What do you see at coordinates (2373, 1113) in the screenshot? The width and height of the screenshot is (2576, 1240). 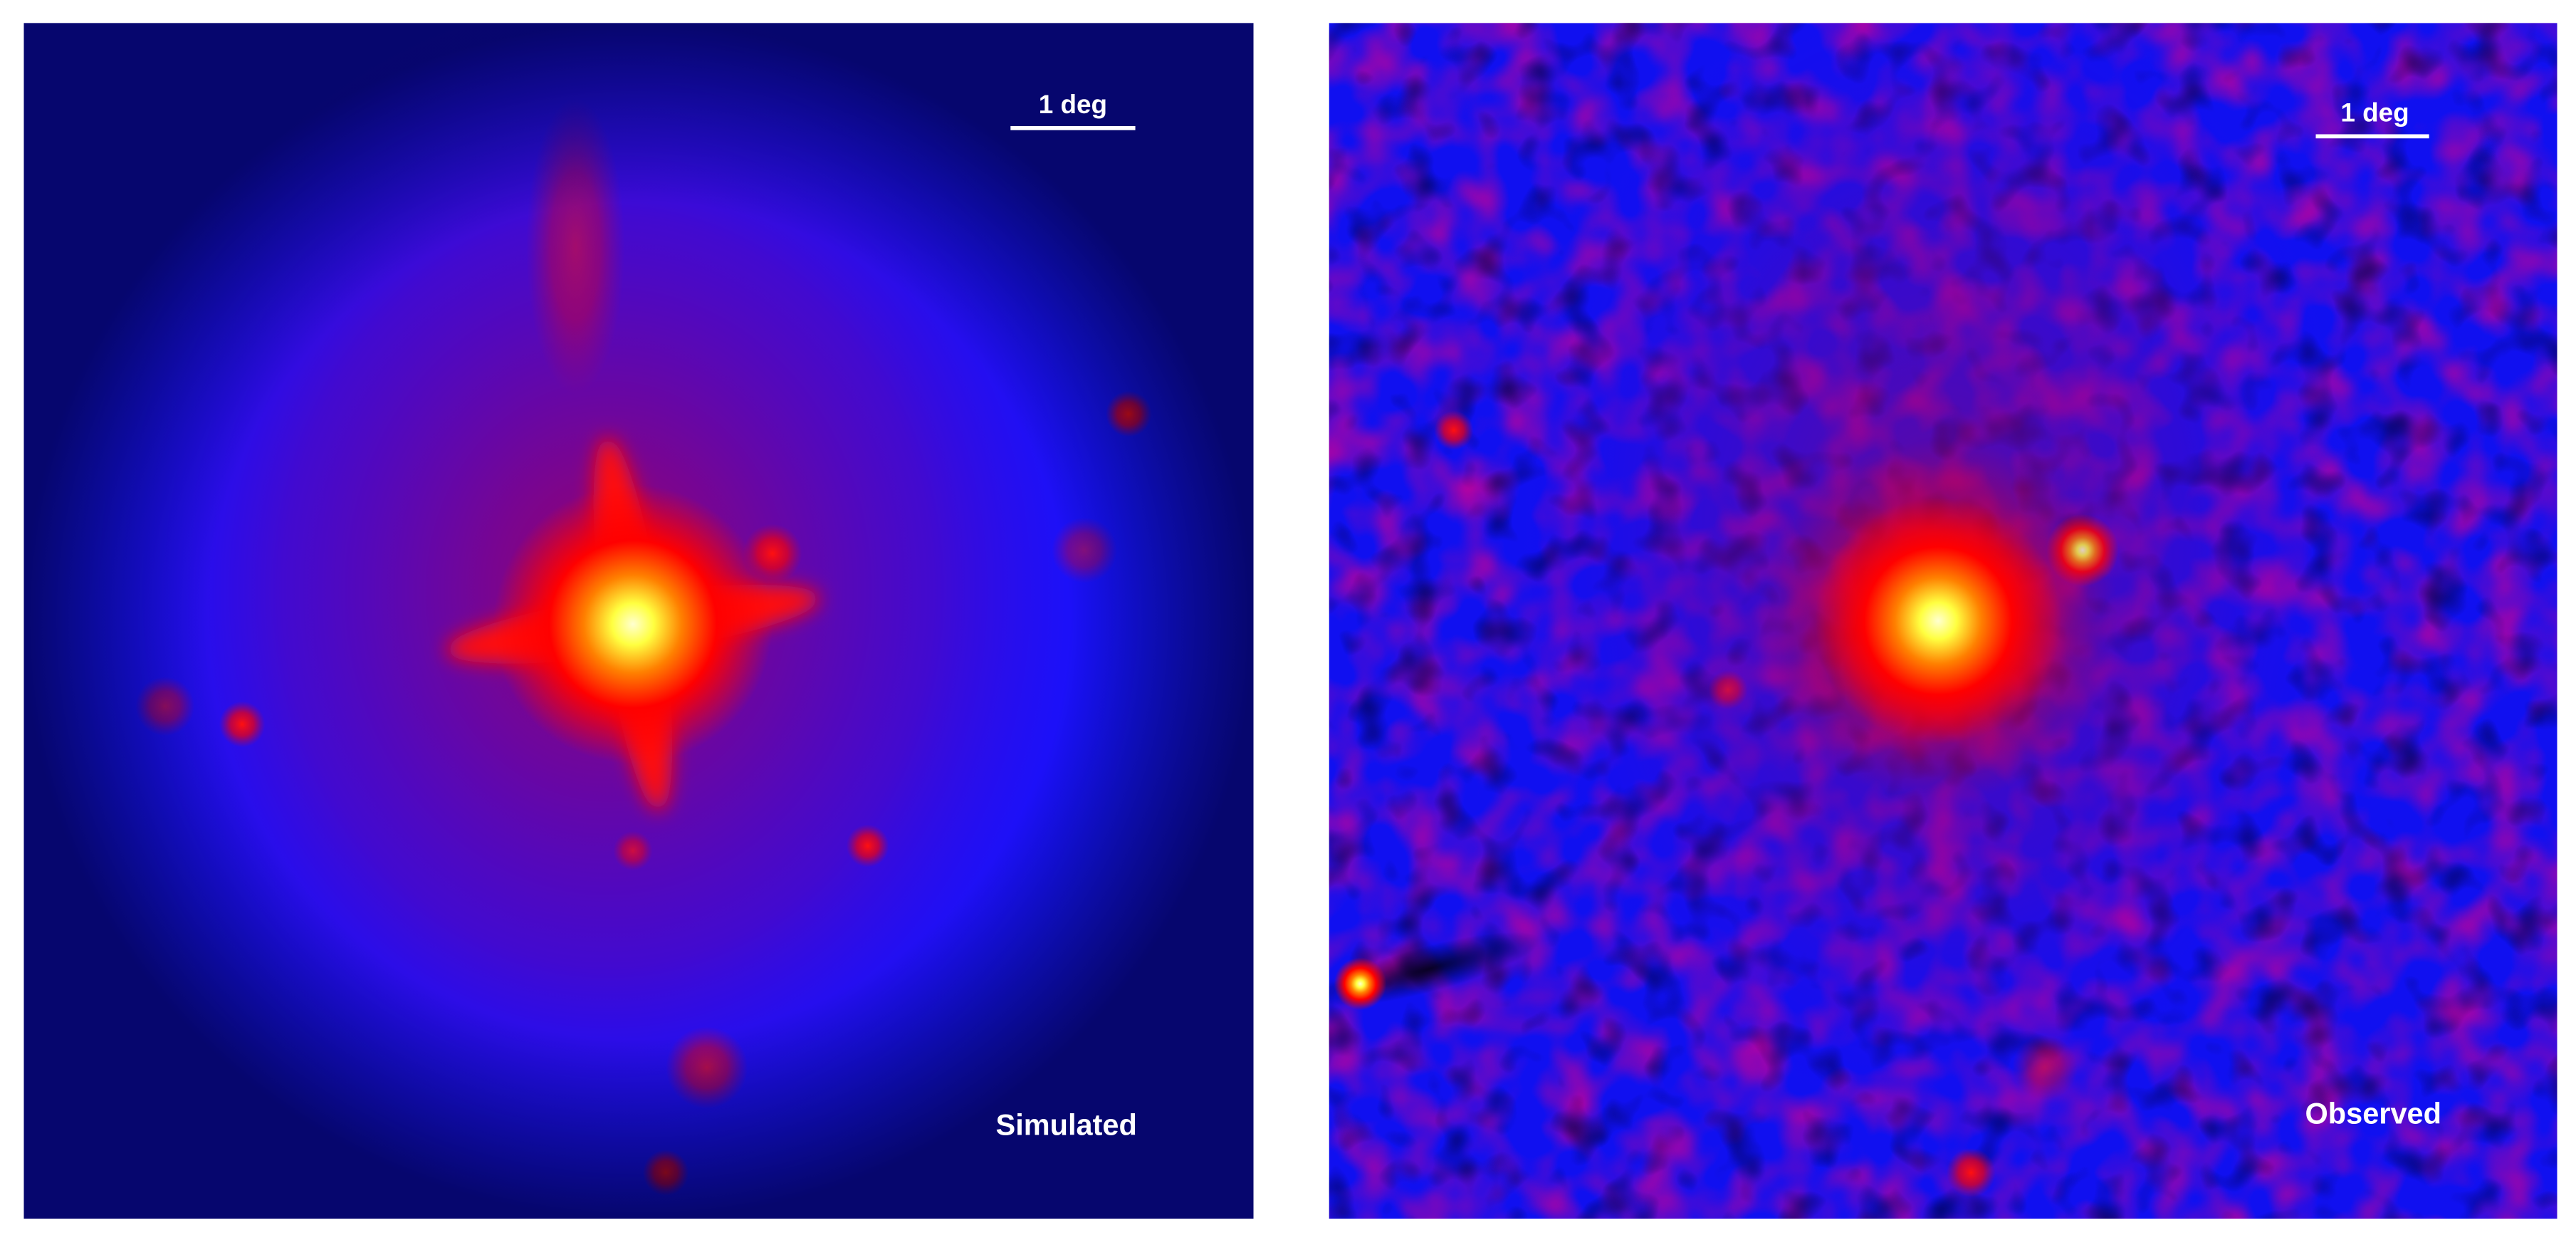 I see `panel-label: Observed` at bounding box center [2373, 1113].